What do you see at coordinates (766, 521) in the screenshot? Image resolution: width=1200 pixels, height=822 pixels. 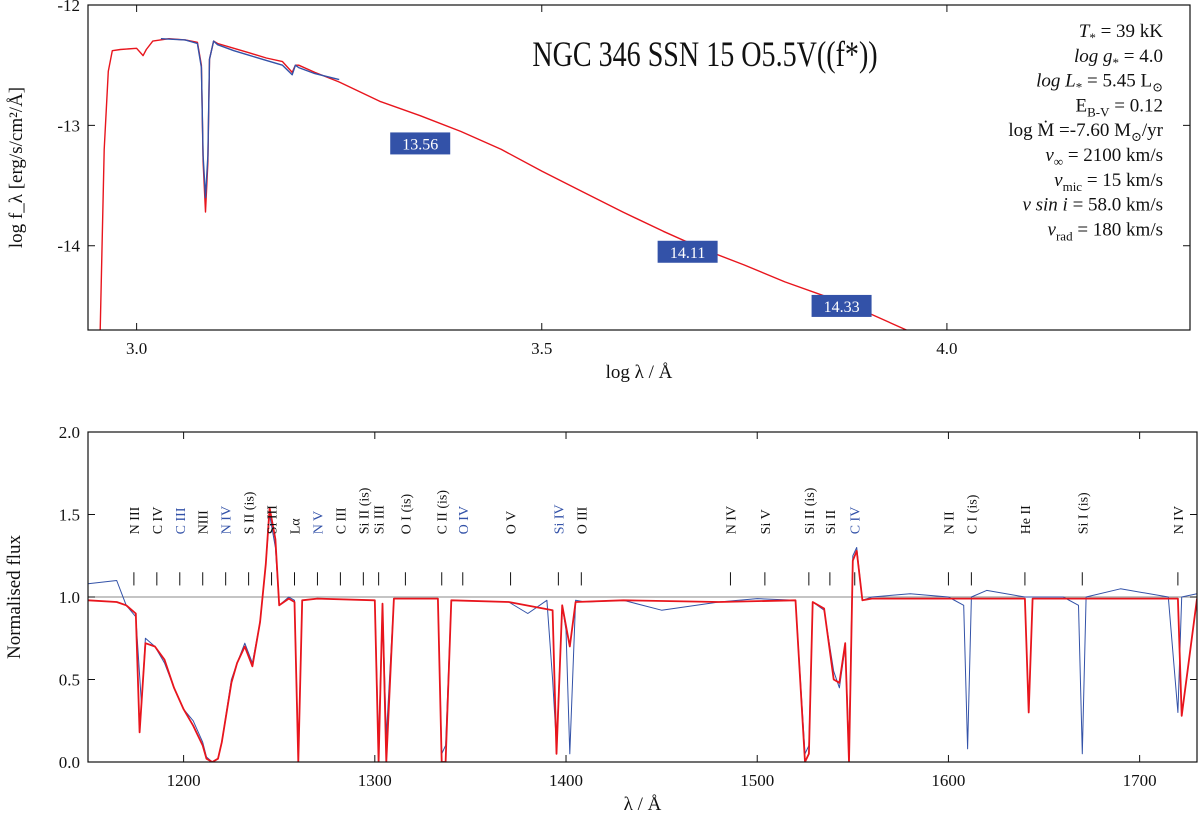 I see `line-id-label: Si V` at bounding box center [766, 521].